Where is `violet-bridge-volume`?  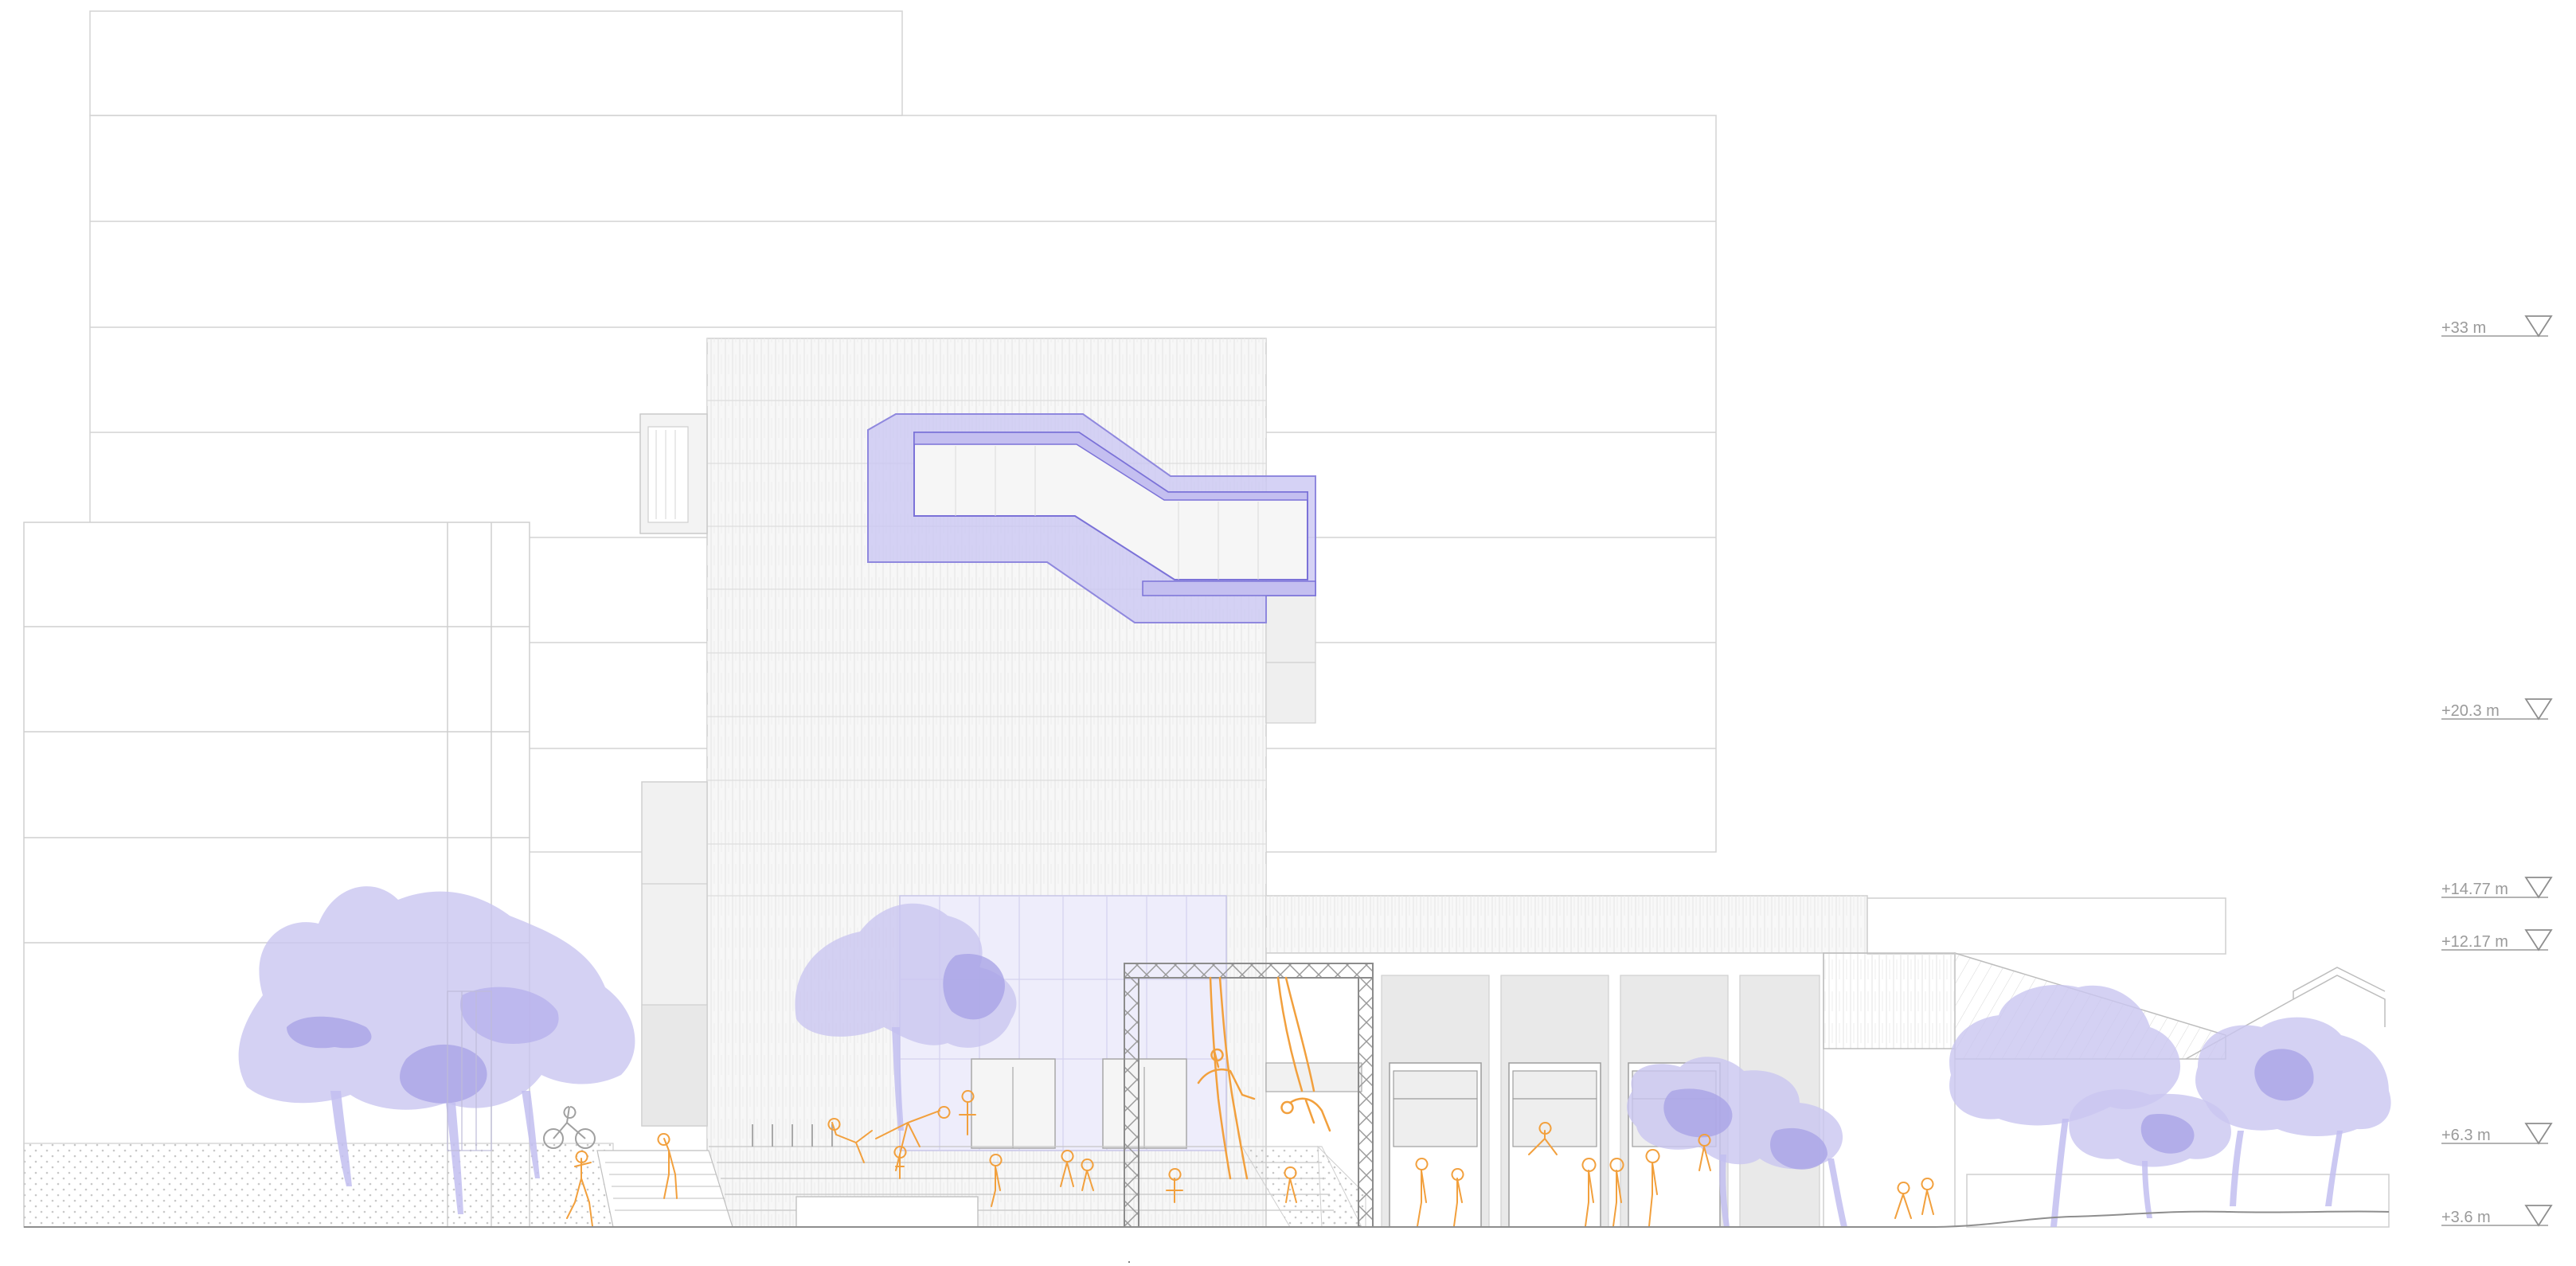 violet-bridge-volume is located at coordinates (1091, 518).